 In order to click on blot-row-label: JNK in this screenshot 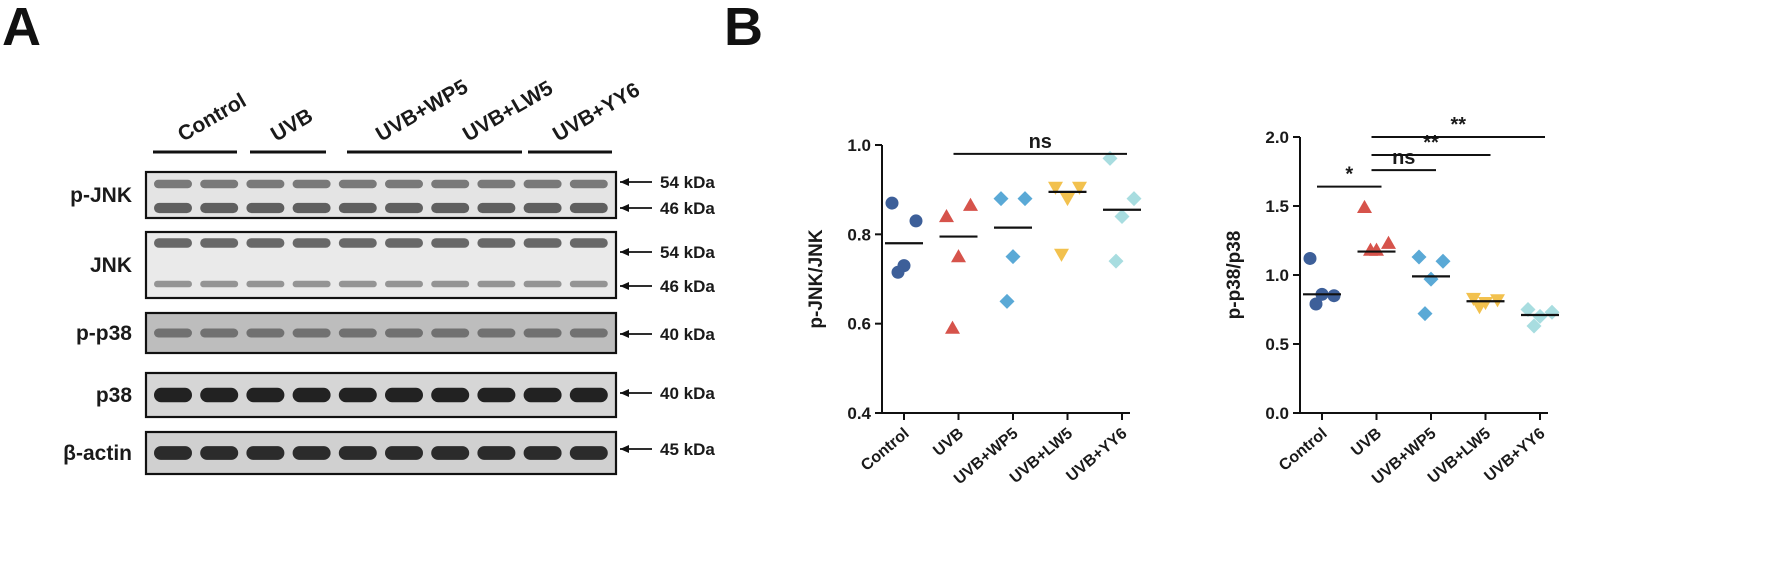, I will do `click(111, 265)`.